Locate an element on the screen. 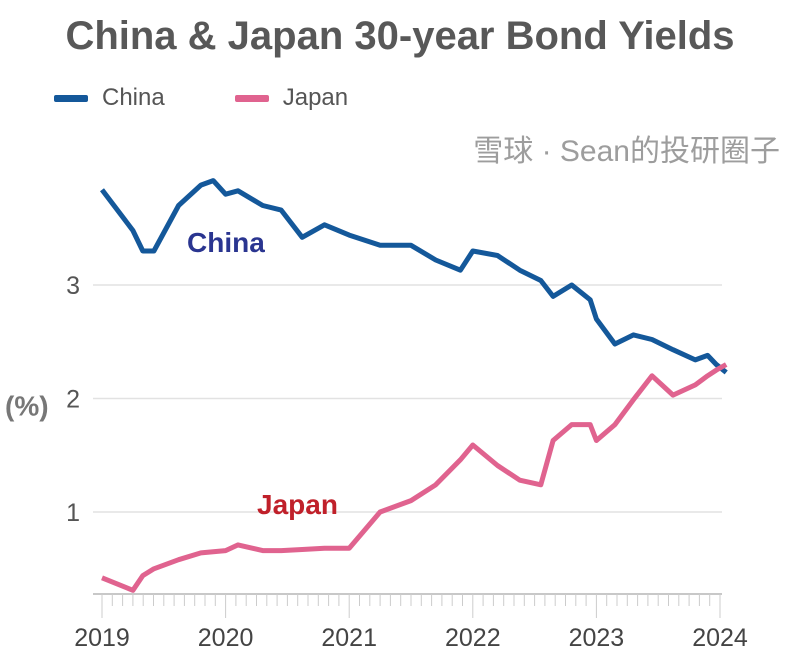  y-tick-label: 2 is located at coordinates (73, 400).